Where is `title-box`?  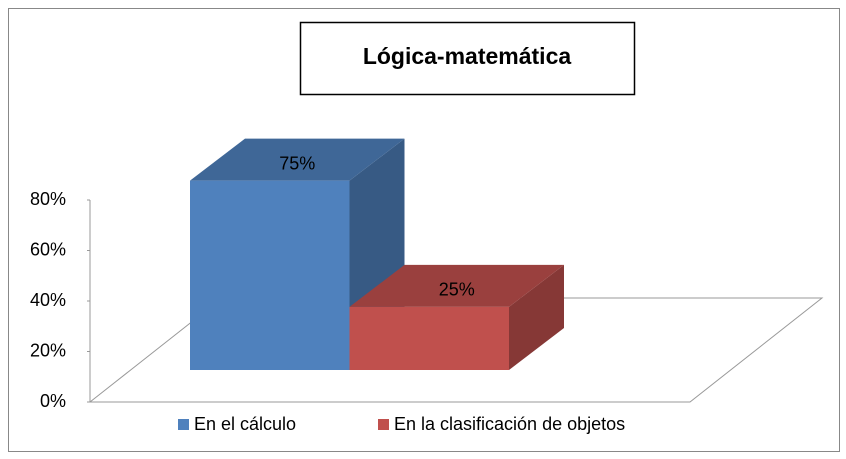
title-box is located at coordinates (467, 58).